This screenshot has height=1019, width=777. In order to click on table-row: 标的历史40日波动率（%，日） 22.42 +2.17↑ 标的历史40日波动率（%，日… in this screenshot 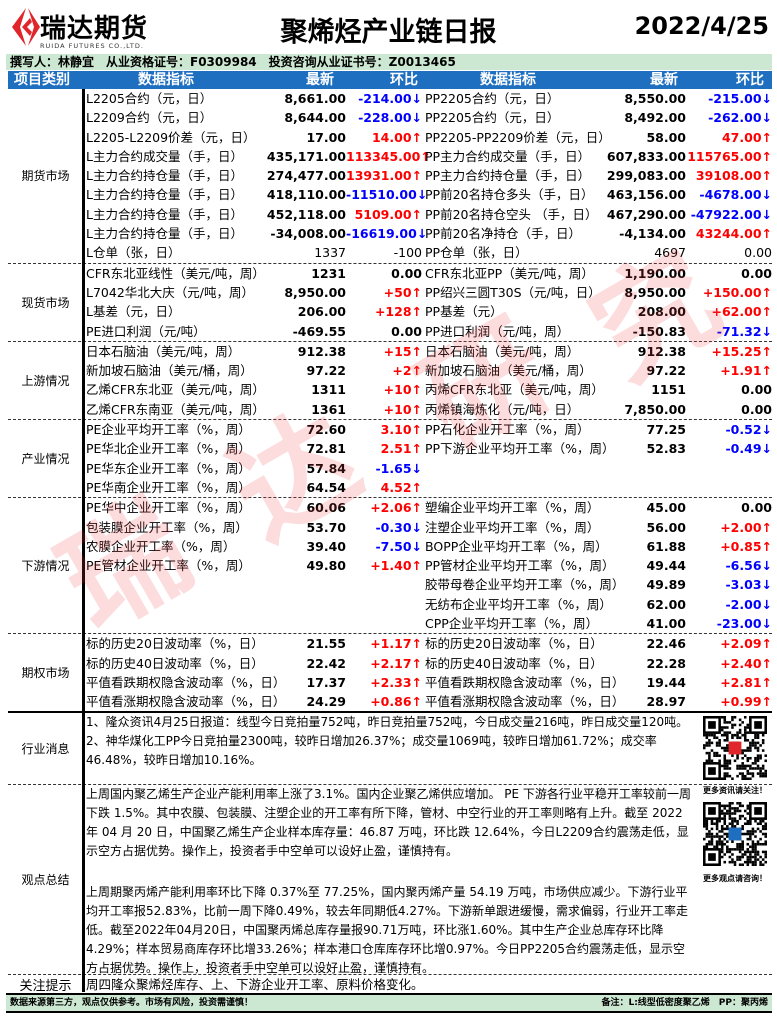, I will do `click(390, 663)`.